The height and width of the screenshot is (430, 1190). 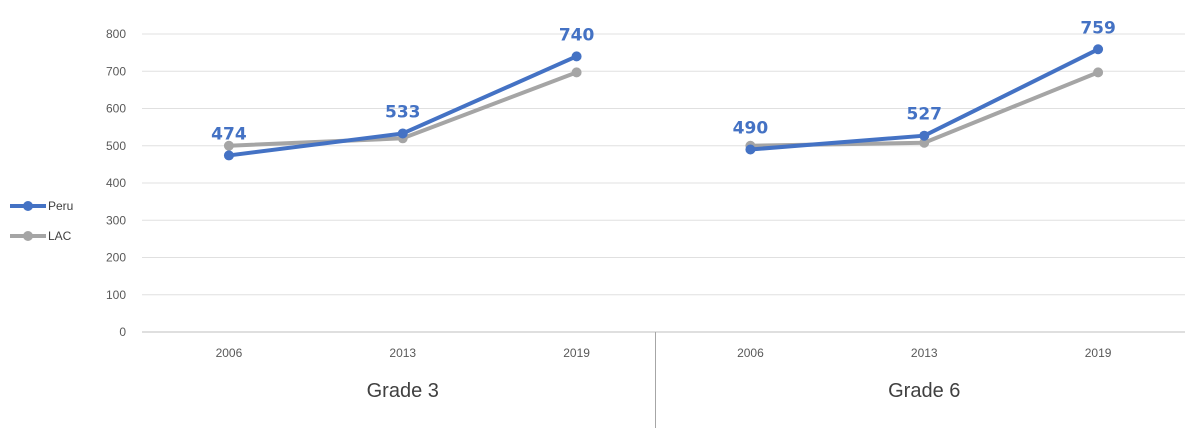 What do you see at coordinates (229, 353) in the screenshot?
I see `x-tick-label-grade-3-2006: 2006` at bounding box center [229, 353].